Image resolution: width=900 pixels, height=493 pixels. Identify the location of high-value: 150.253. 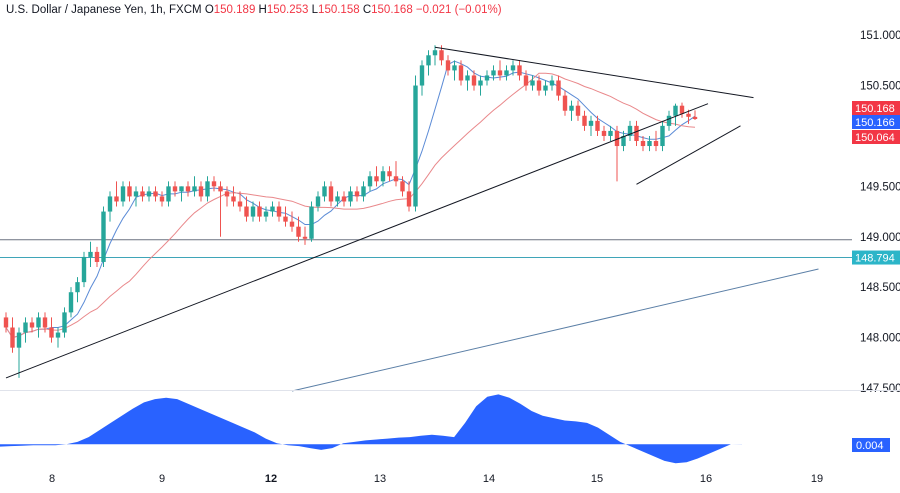
(287, 10).